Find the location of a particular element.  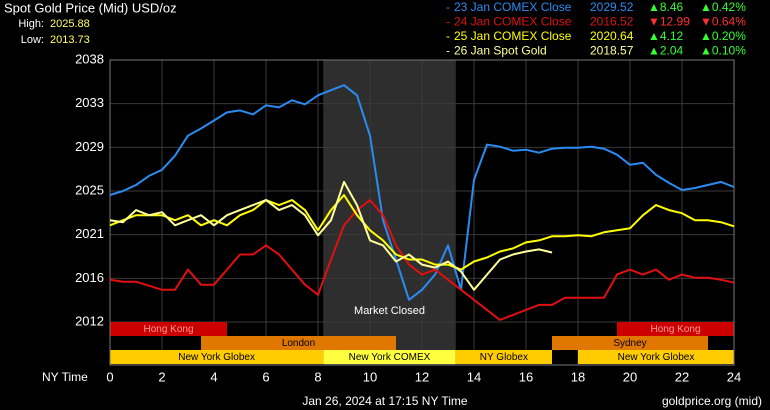

session-label: Sydney is located at coordinates (629, 343).